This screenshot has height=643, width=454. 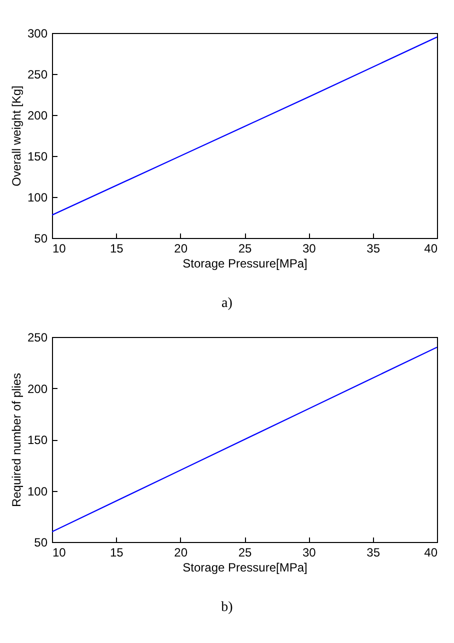 I want to click on y-axis-title: Required number of plies, so click(x=16, y=440).